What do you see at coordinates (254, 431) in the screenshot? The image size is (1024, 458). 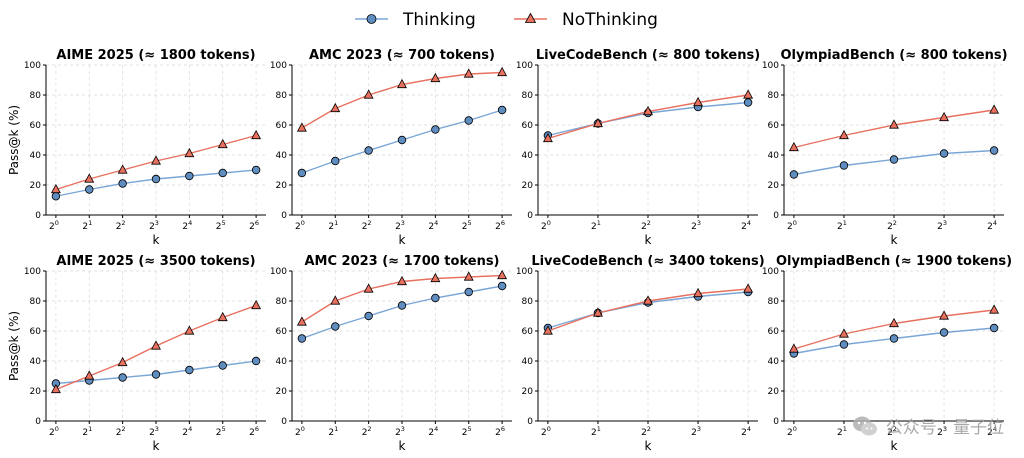 I see `x-tick-label: 26` at bounding box center [254, 431].